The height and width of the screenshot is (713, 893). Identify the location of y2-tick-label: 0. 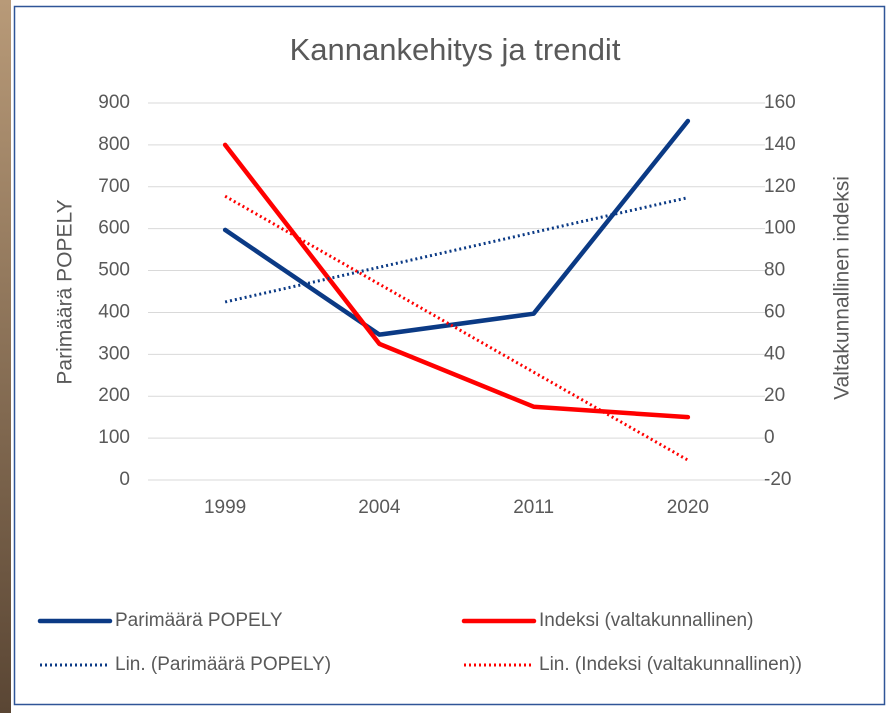
(769, 437).